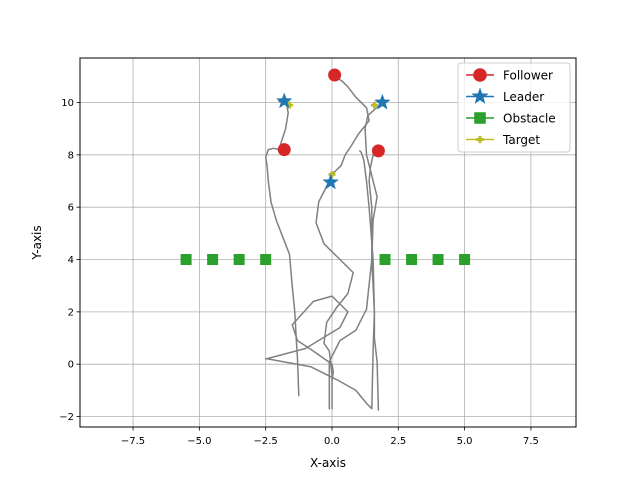 Image resolution: width=640 pixels, height=480 pixels. What do you see at coordinates (67, 103) in the screenshot?
I see `y-tick-label: 10` at bounding box center [67, 103].